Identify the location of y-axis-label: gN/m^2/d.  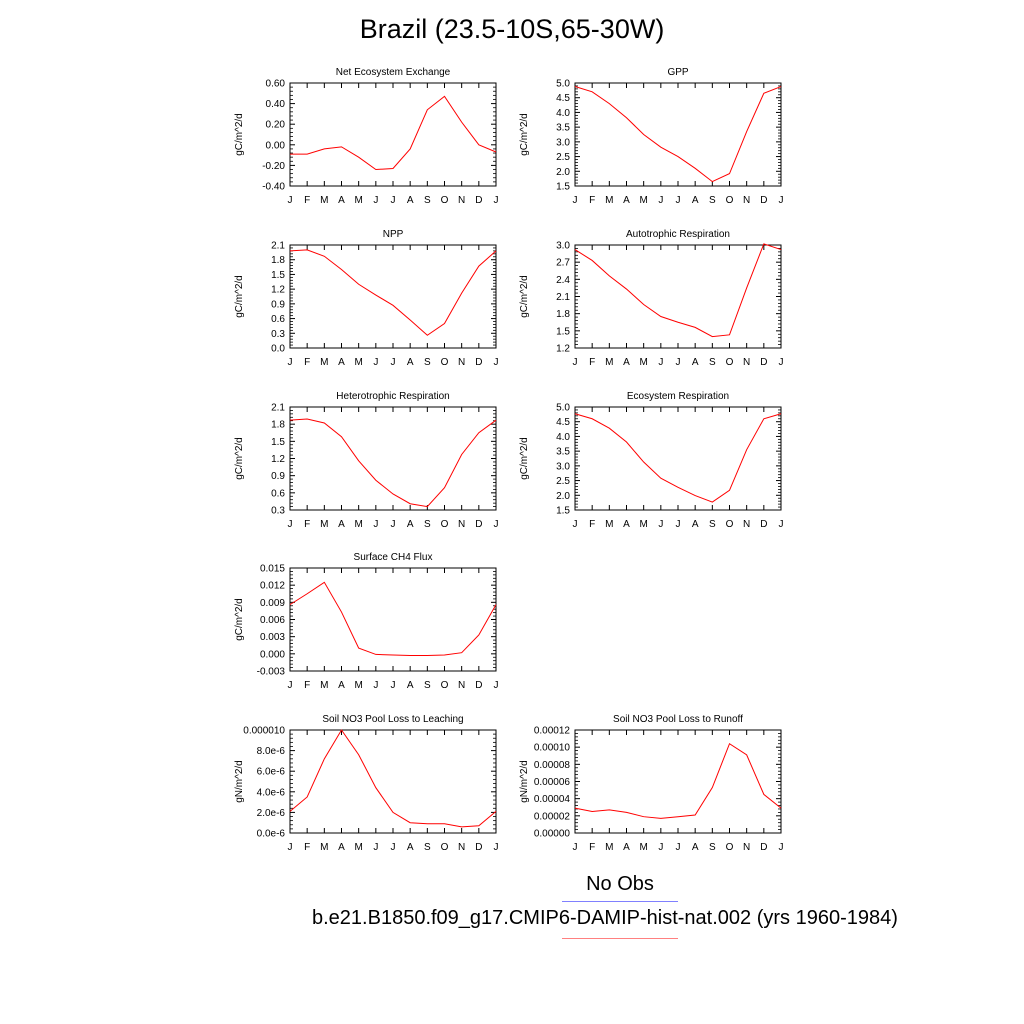
(524, 781).